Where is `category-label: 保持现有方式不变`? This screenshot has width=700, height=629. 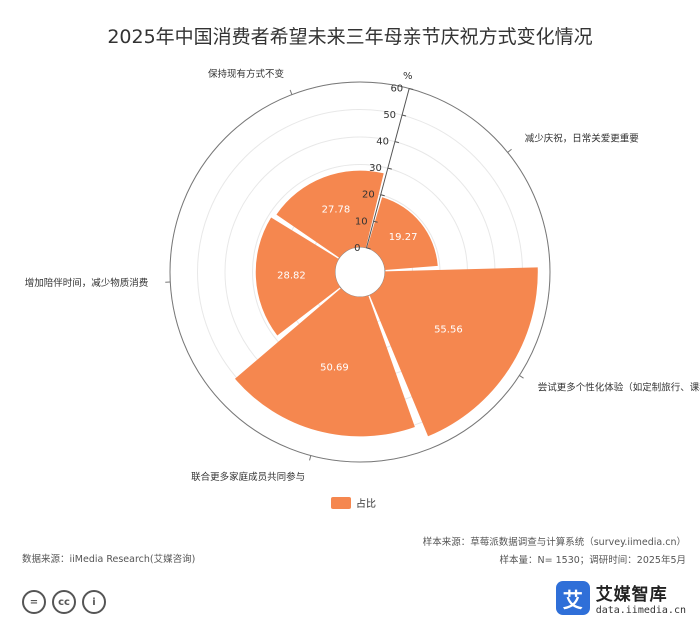 category-label: 保持现有方式不变 is located at coordinates (246, 74).